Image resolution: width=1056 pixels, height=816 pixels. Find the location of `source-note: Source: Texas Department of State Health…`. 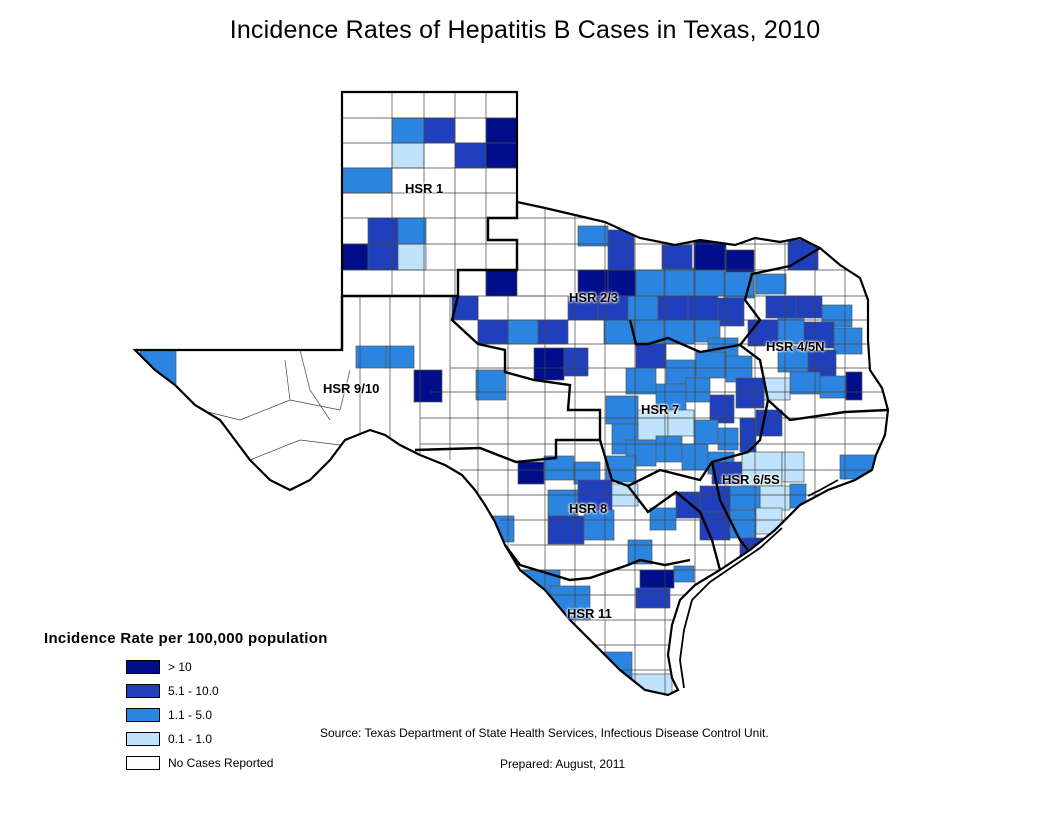

source-note: Source: Texas Department of State Health… is located at coordinates (544, 733).